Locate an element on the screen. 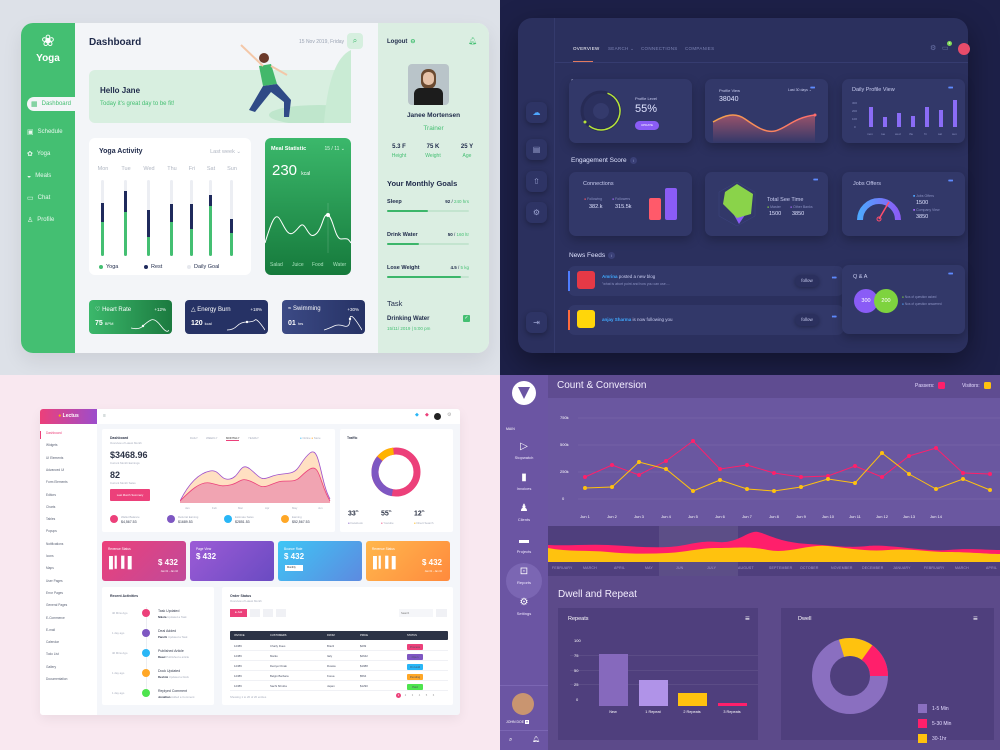 The height and width of the screenshot is (750, 1000). table-row: 12386 Marko Italy $2642 Open is located at coordinates (339, 656).